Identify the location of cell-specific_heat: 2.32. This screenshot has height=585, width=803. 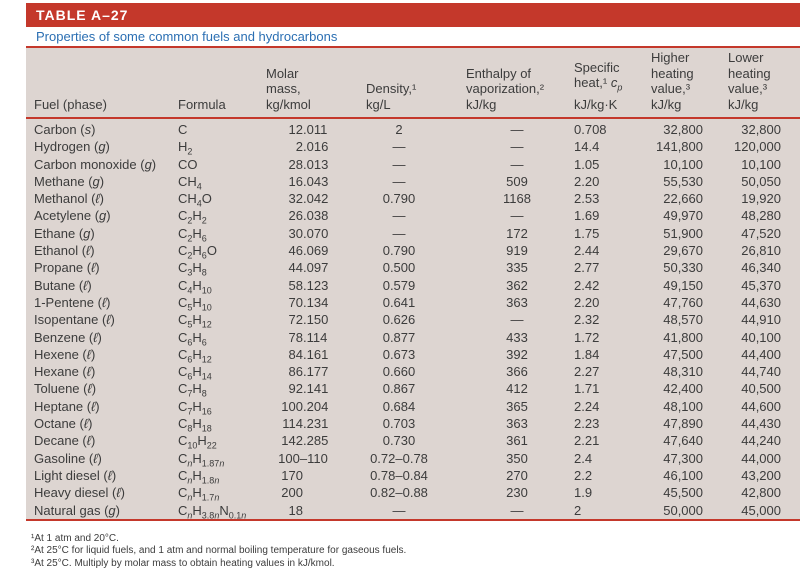
(587, 320).